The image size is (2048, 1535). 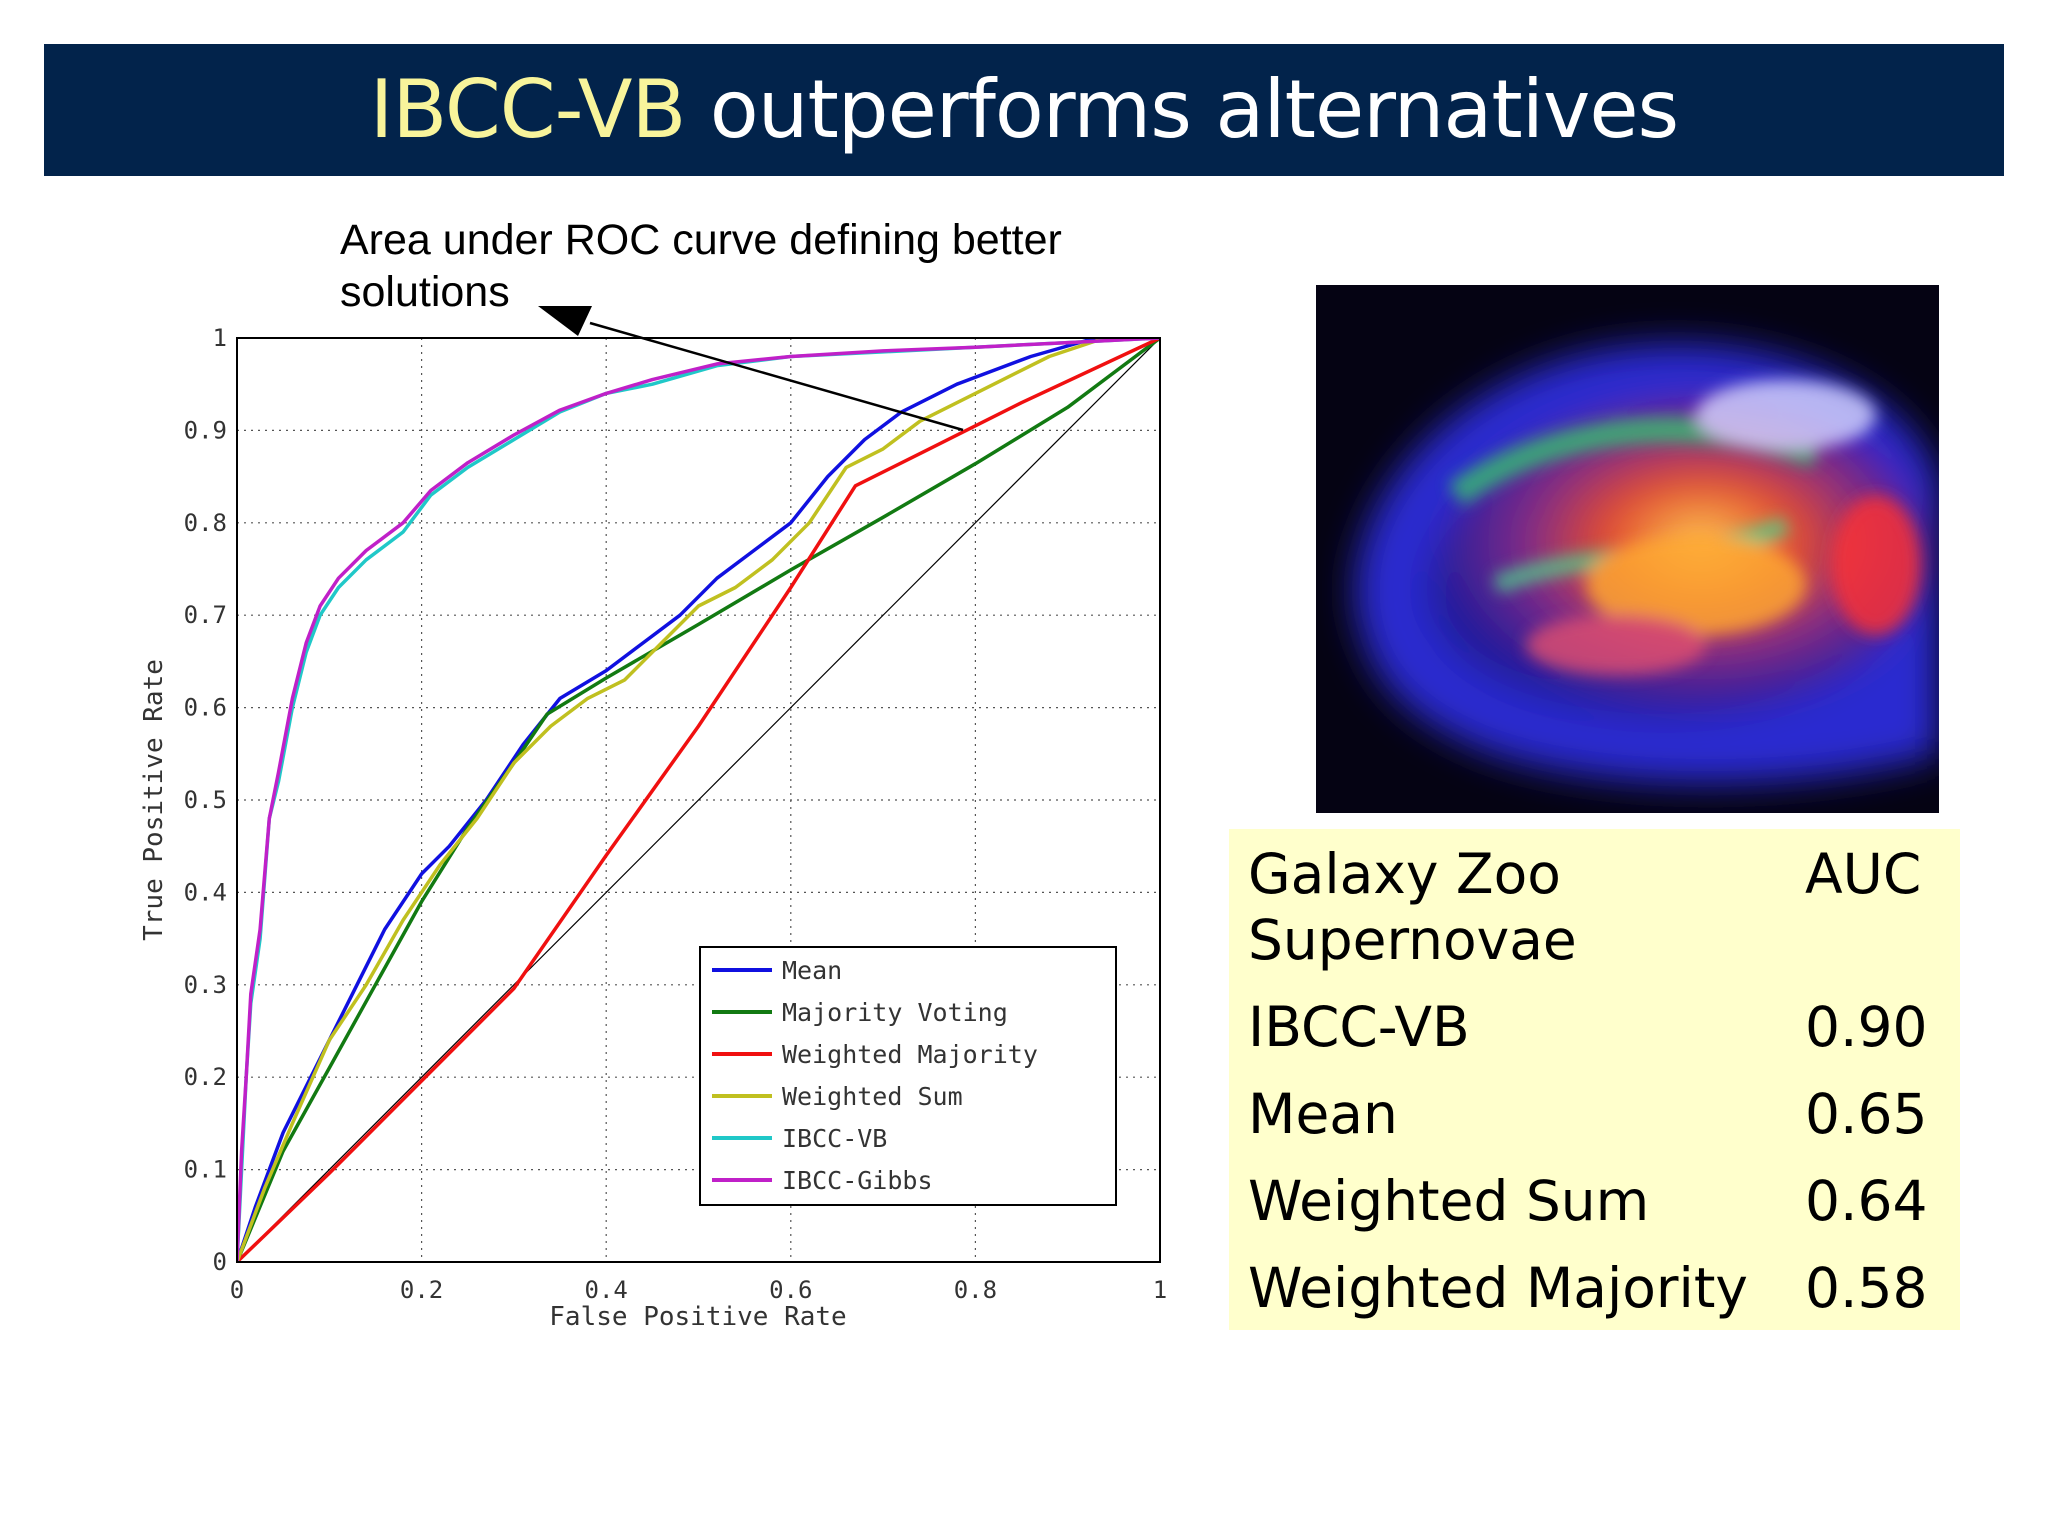 I want to click on title-rest: outperforms alternatives, so click(x=1182, y=109).